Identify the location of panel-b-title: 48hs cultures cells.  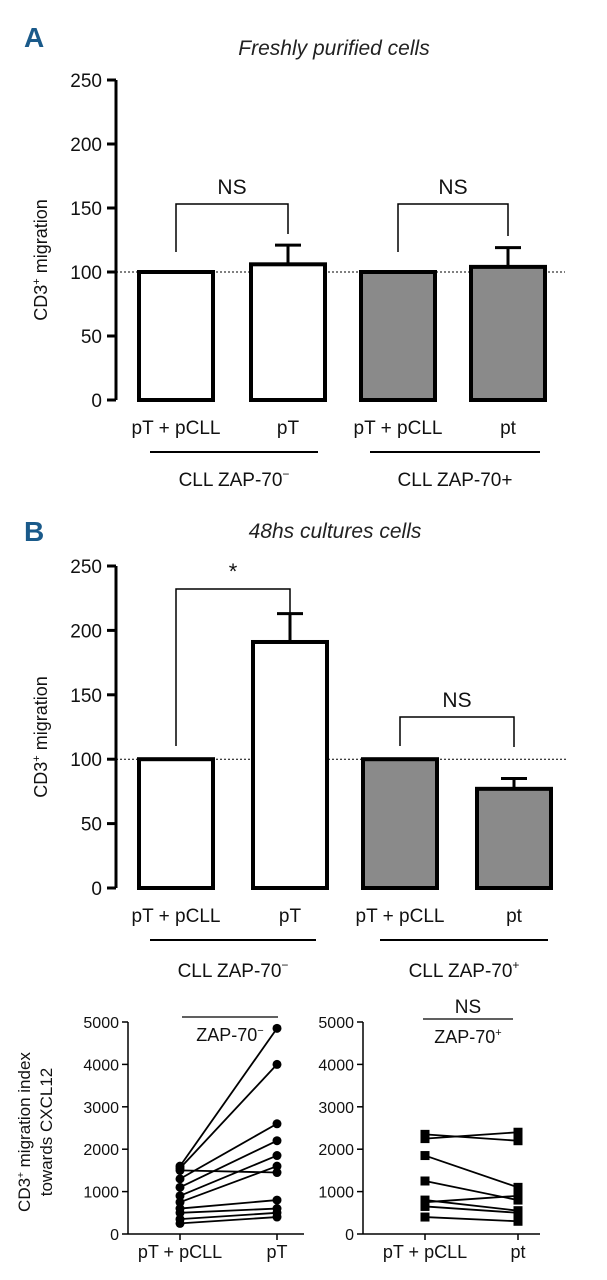
(335, 531).